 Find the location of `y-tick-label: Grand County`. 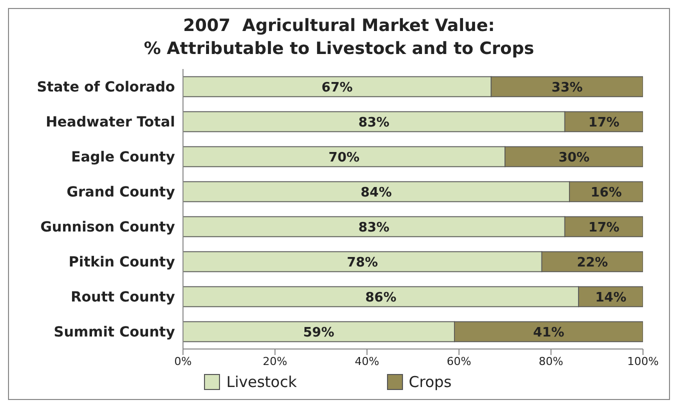

y-tick-label: Grand County is located at coordinates (120, 192).